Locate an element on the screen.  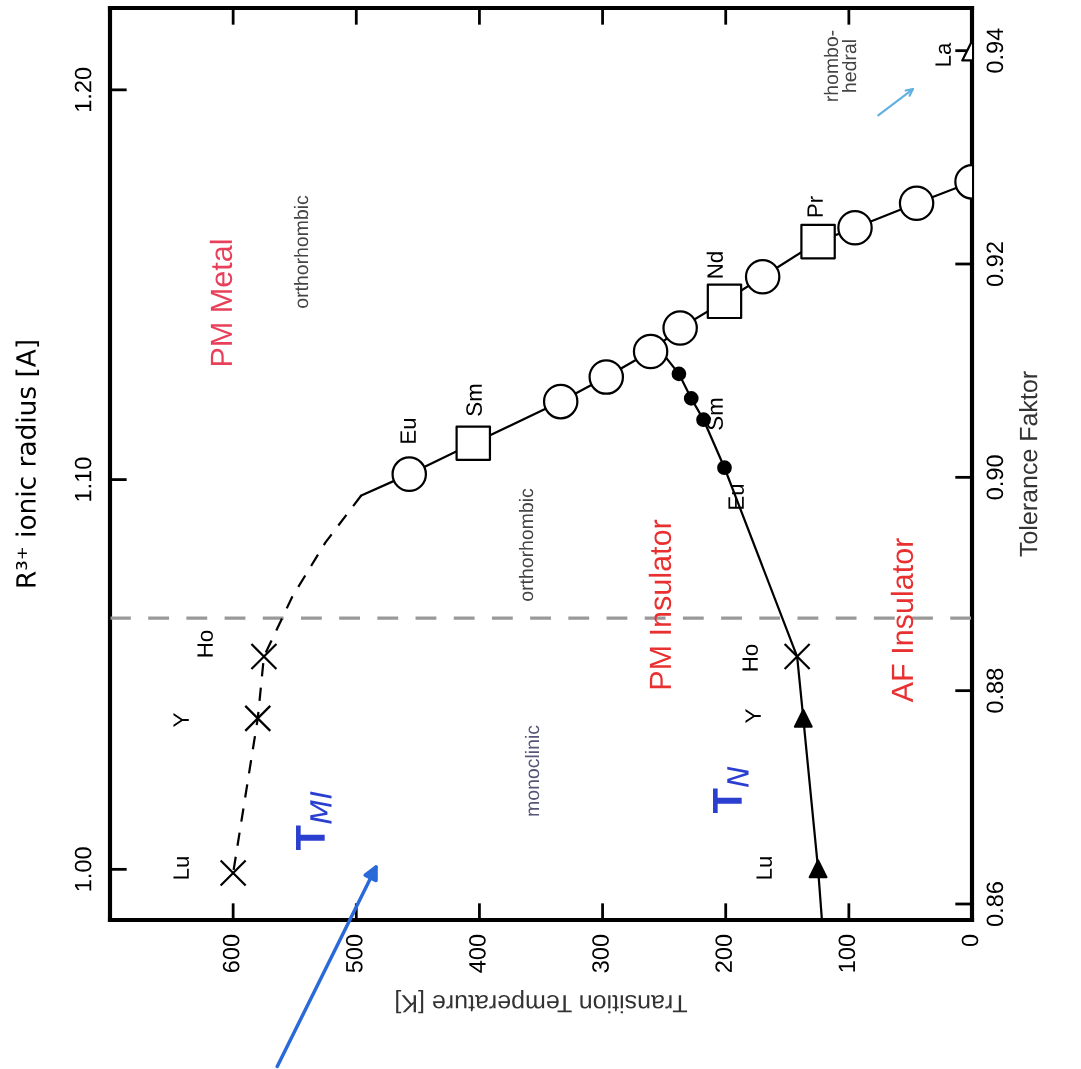
x-axis-title: Transition Temperature [K] is located at coordinates (542, 1001).